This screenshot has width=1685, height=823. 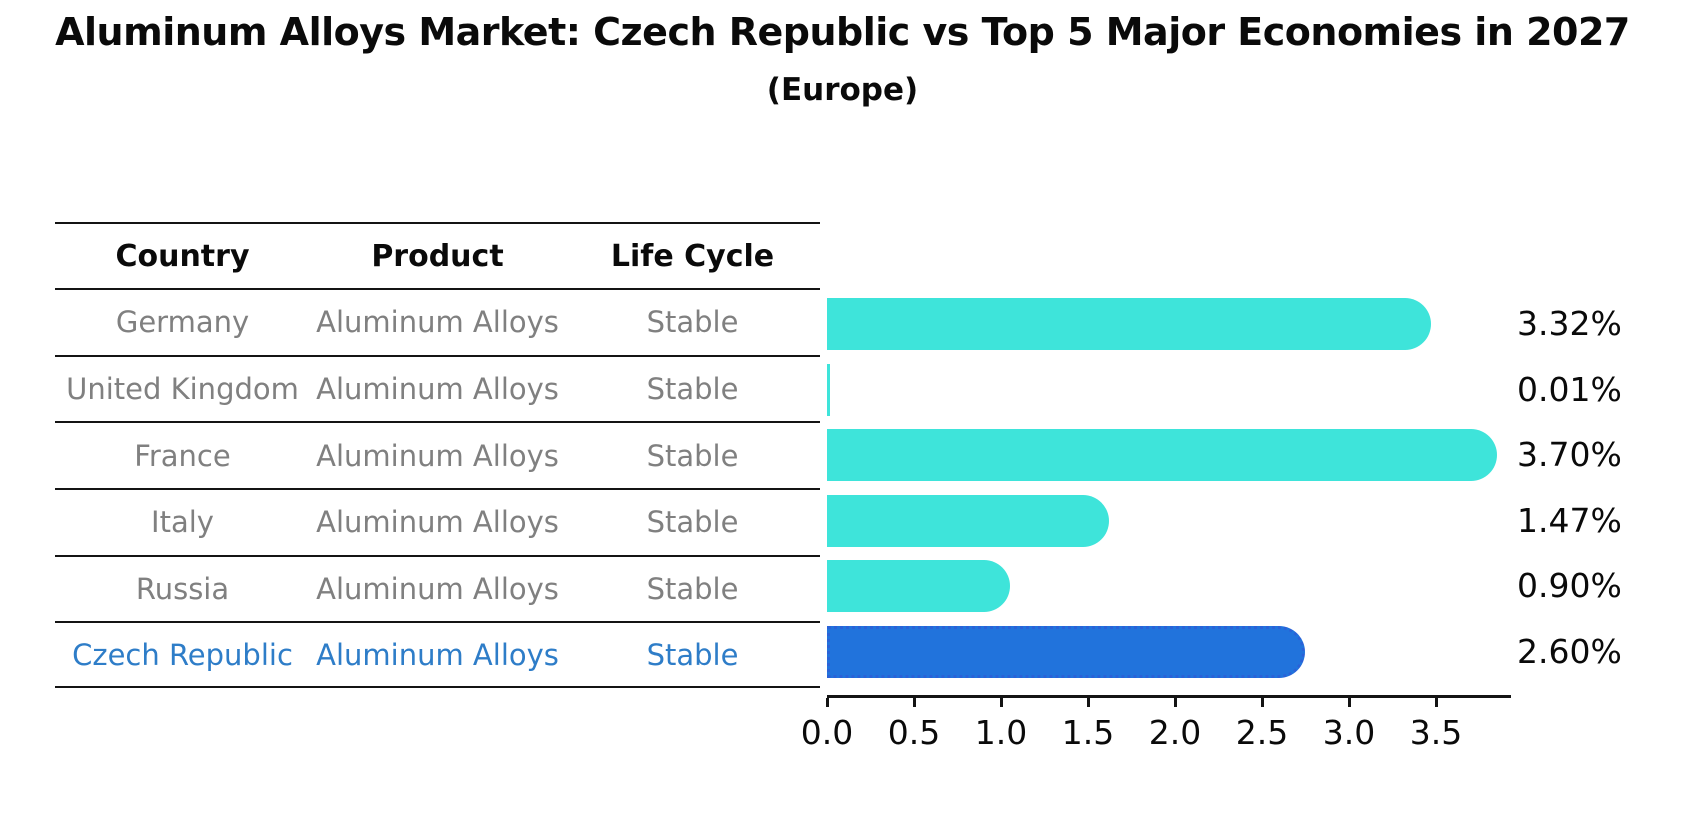 I want to click on cell-country: United Kingdom, so click(x=182, y=389).